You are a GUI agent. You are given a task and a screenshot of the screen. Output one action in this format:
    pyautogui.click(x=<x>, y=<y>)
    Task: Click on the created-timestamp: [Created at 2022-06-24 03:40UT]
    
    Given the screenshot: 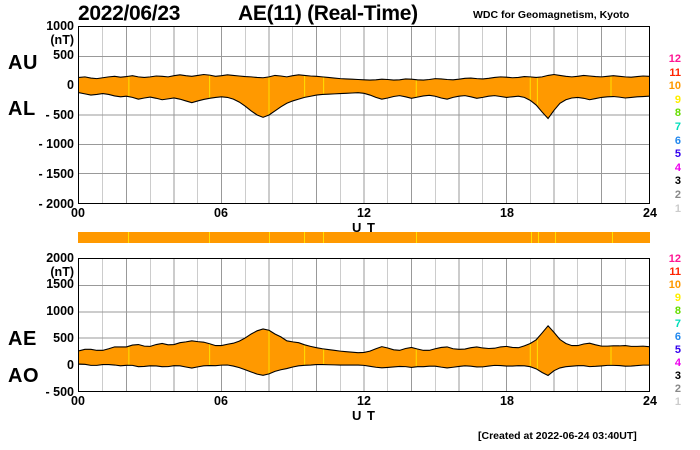 What is the action you would take?
    pyautogui.click(x=557, y=436)
    